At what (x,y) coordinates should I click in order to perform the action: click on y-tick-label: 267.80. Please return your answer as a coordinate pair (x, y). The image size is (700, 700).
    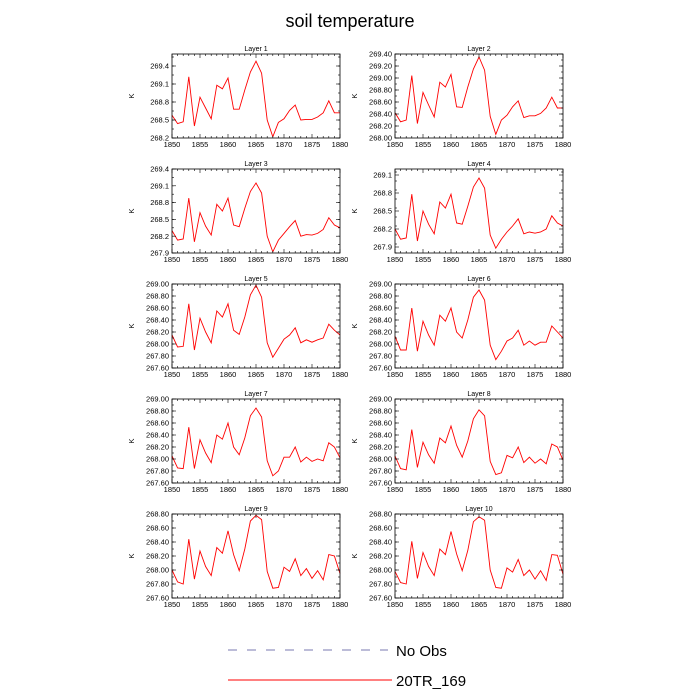
    Looking at the image, I should click on (380, 356).